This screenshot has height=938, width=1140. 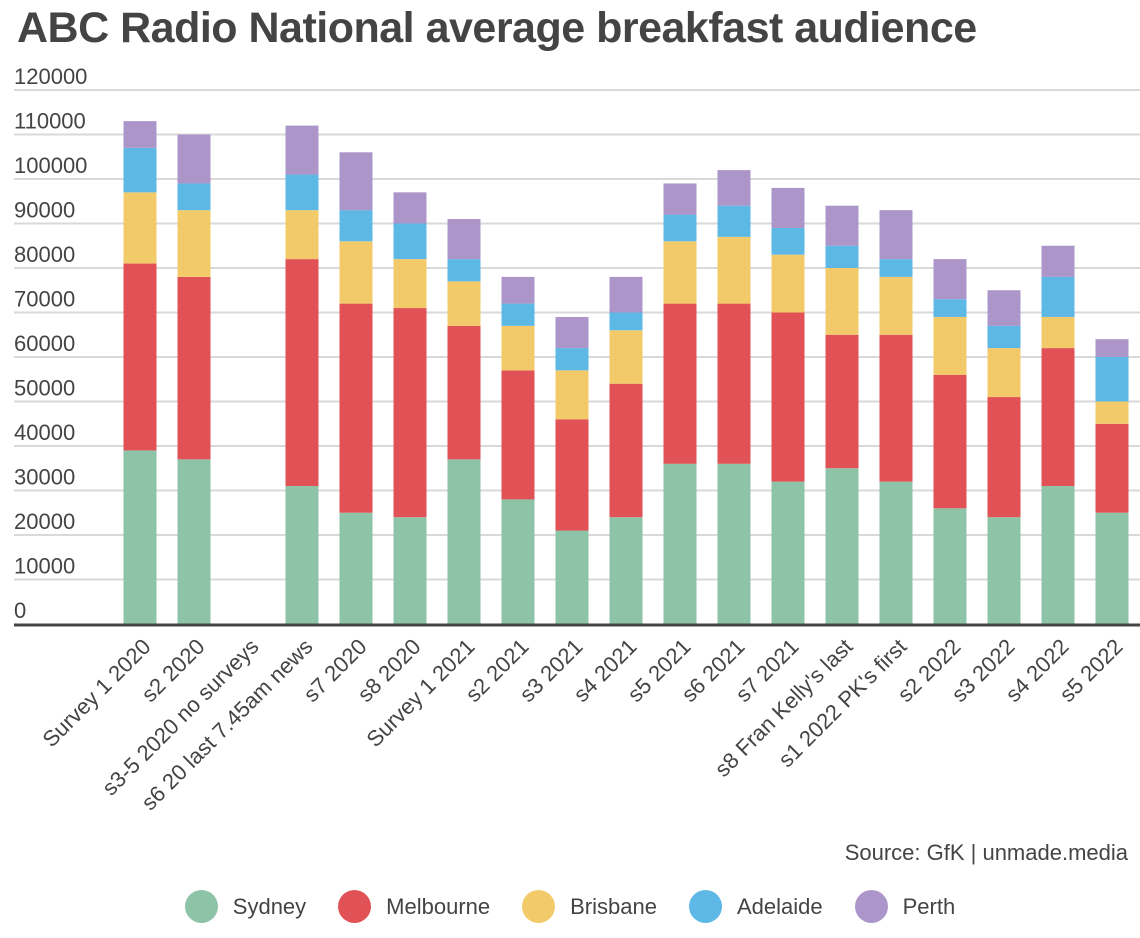 I want to click on legend-item-brisbane: Brisbane, so click(x=589, y=906).